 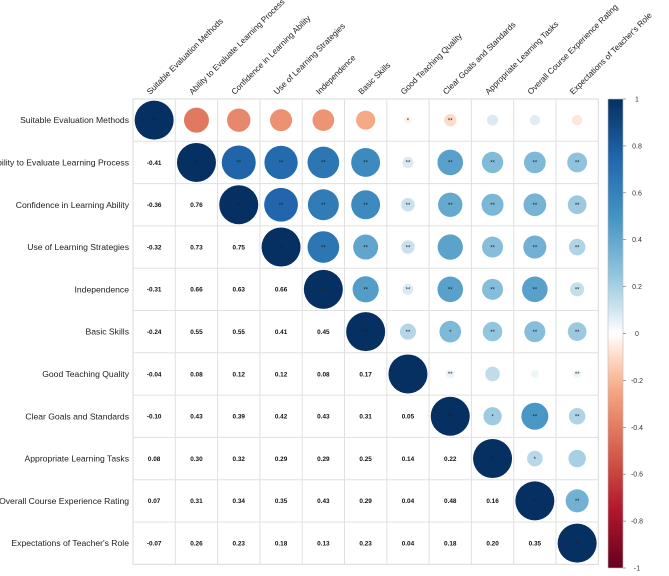 What do you see at coordinates (77, 459) in the screenshot?
I see `row-label-8: Appropriate Learning Tasks` at bounding box center [77, 459].